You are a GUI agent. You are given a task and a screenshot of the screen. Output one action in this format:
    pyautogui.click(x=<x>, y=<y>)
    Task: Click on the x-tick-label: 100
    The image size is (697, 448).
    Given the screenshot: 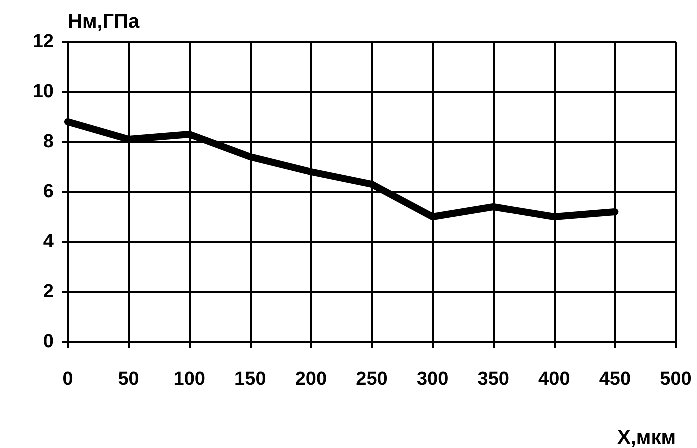 What is the action you would take?
    pyautogui.click(x=190, y=379)
    